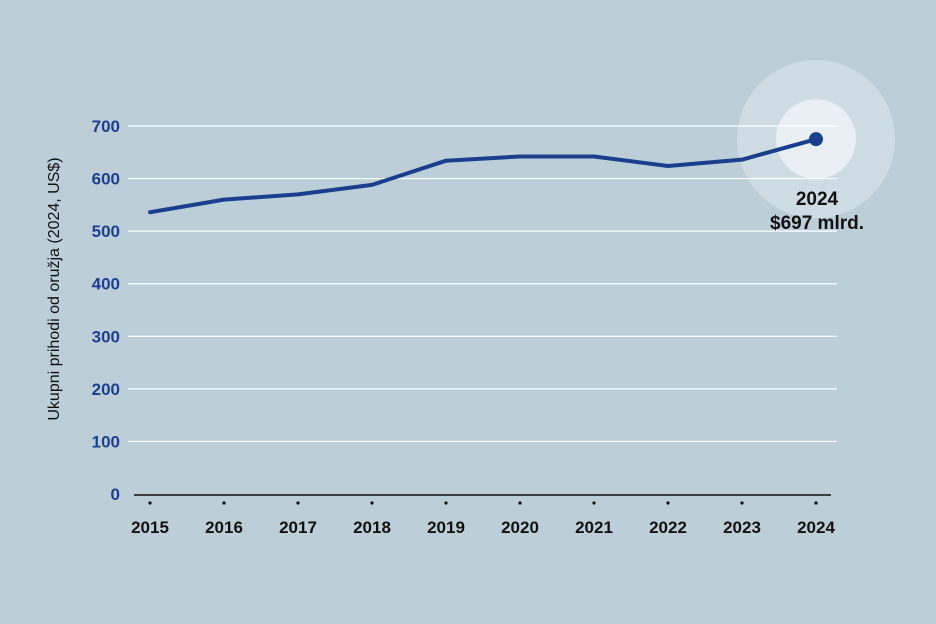  Describe the element at coordinates (668, 527) in the screenshot. I see `x-tick-label-2022: 2022` at that location.